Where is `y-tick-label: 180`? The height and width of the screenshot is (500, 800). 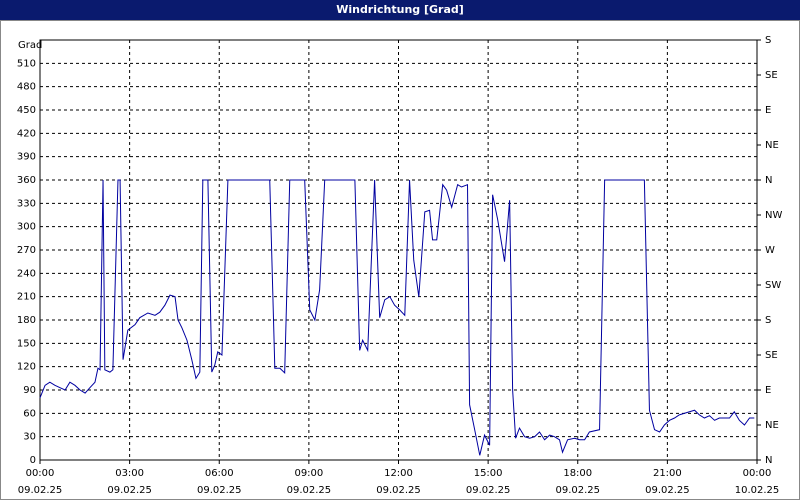 y-tick-label: 180 is located at coordinates (26, 320).